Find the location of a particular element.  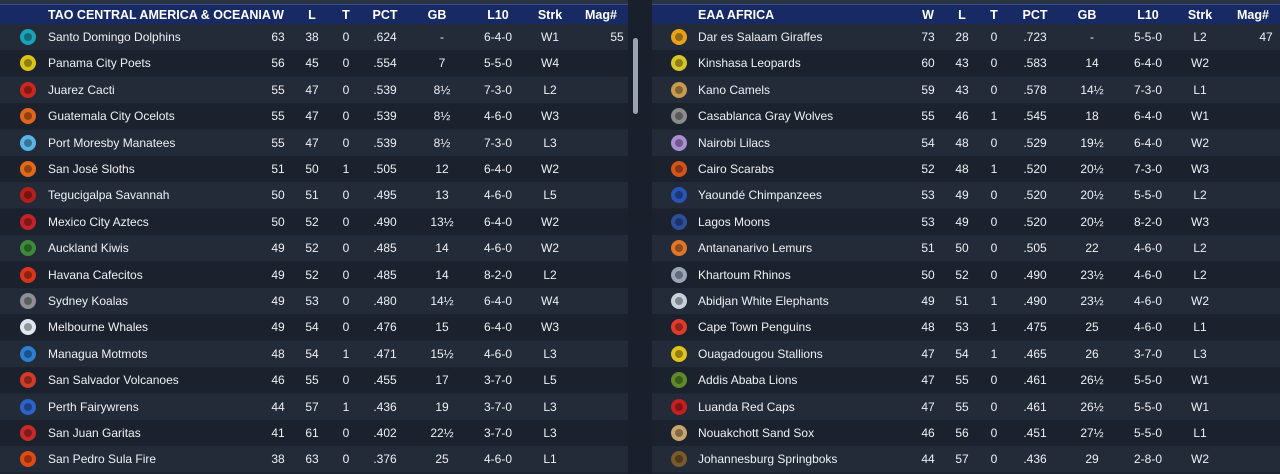

team-name: Addis Ababa Lions is located at coordinates (748, 380).